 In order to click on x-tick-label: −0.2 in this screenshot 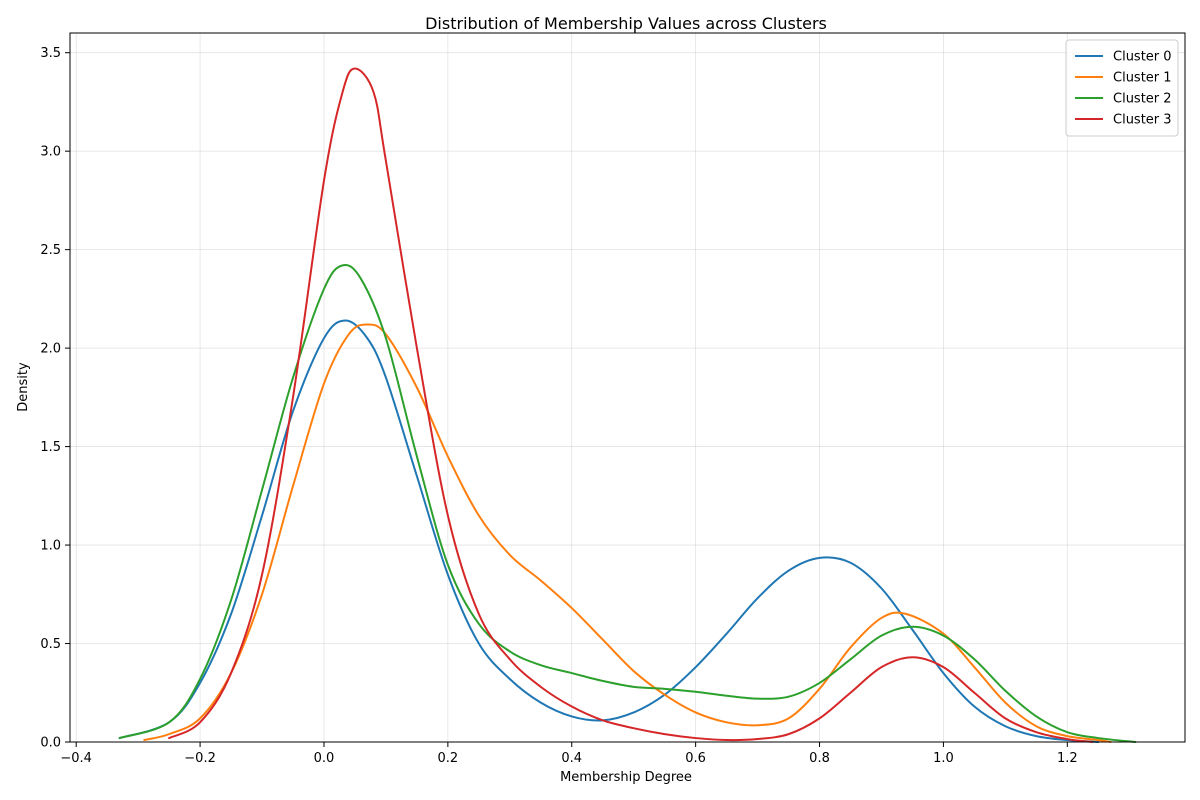, I will do `click(200, 758)`.